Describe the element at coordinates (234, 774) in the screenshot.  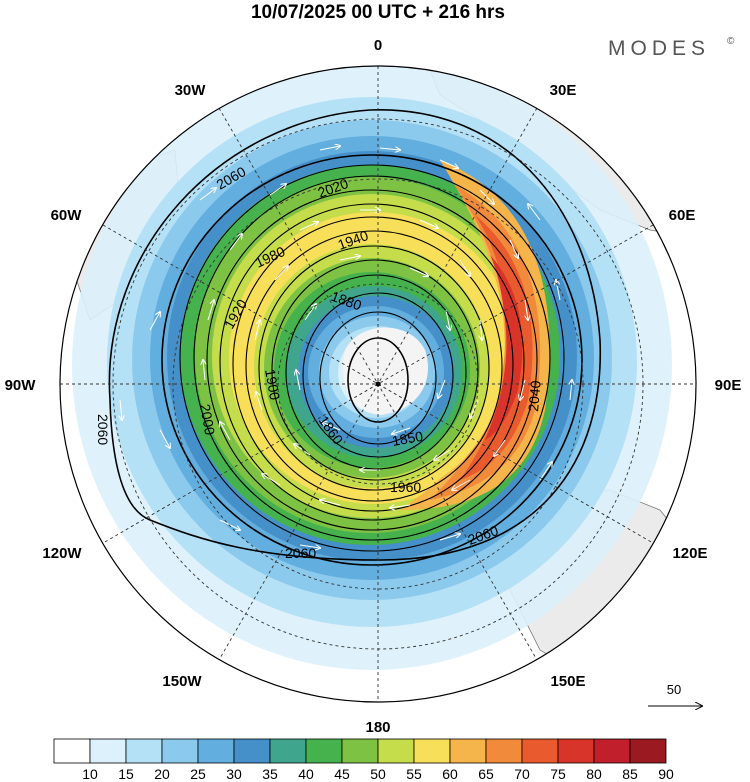
I see `colorbar-tick-label: 30` at that location.